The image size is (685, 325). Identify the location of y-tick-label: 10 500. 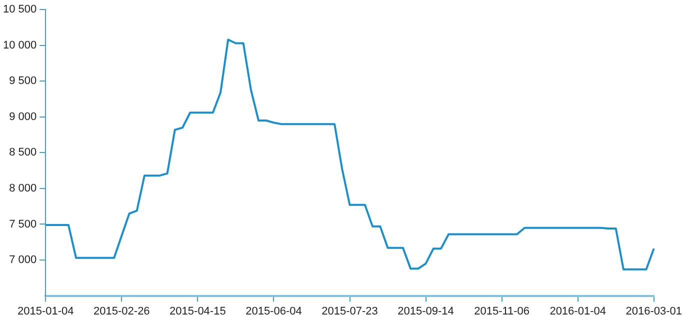
(19, 10).